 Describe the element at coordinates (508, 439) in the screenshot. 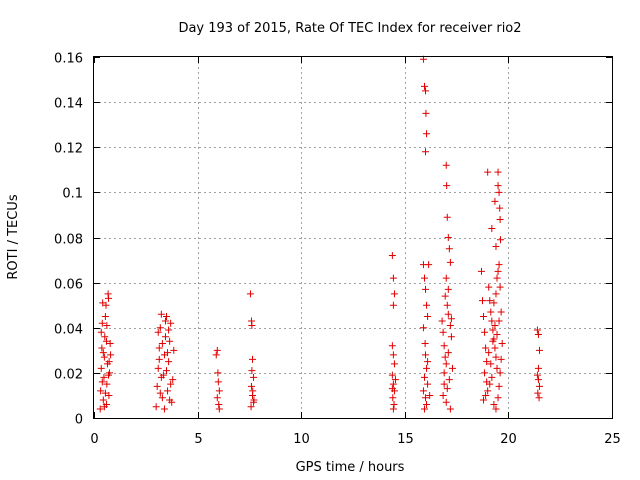

I see `x-tick-label: 20` at that location.